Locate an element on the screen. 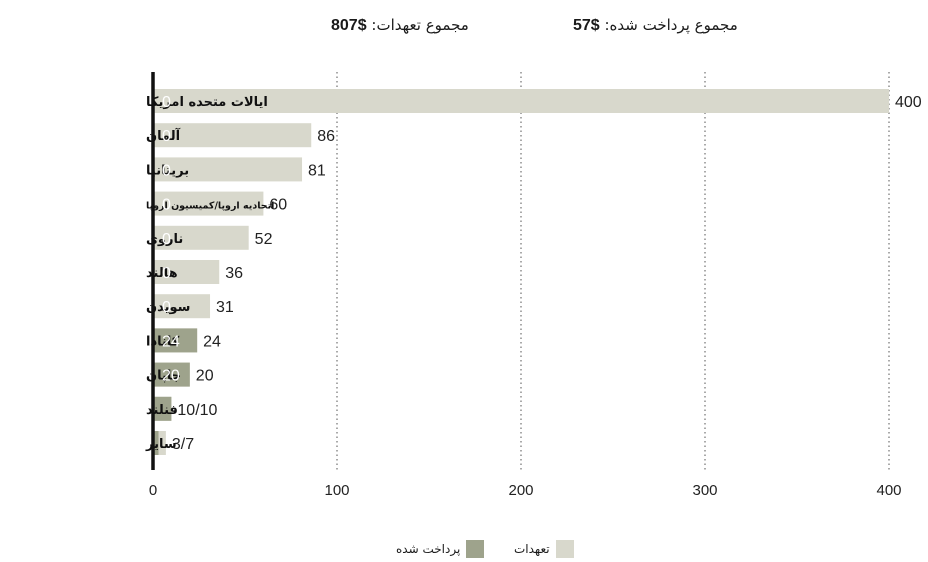 The height and width of the screenshot is (562, 928). x-tick-label: 100 is located at coordinates (336, 490).